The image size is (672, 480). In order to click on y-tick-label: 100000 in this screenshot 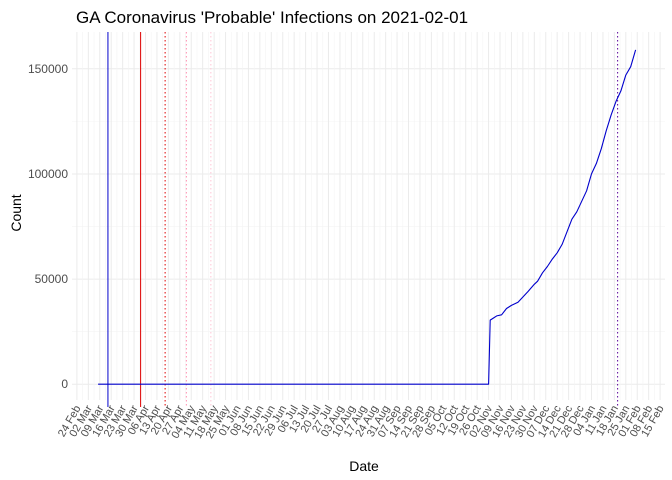, I will do `click(48, 174)`.